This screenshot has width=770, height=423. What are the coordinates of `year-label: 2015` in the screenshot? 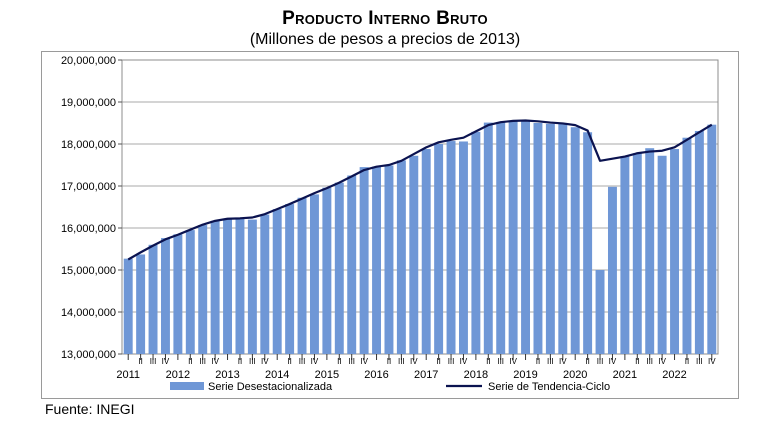 It's located at (327, 375).